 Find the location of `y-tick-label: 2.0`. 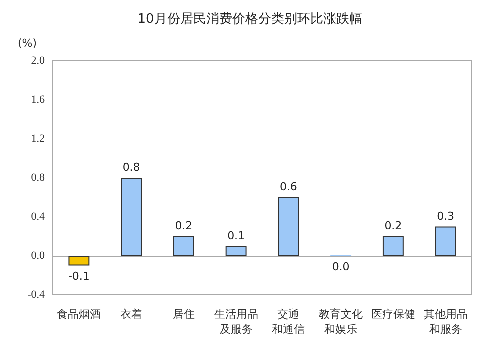

y-tick-label: 2.0 is located at coordinates (38, 61).